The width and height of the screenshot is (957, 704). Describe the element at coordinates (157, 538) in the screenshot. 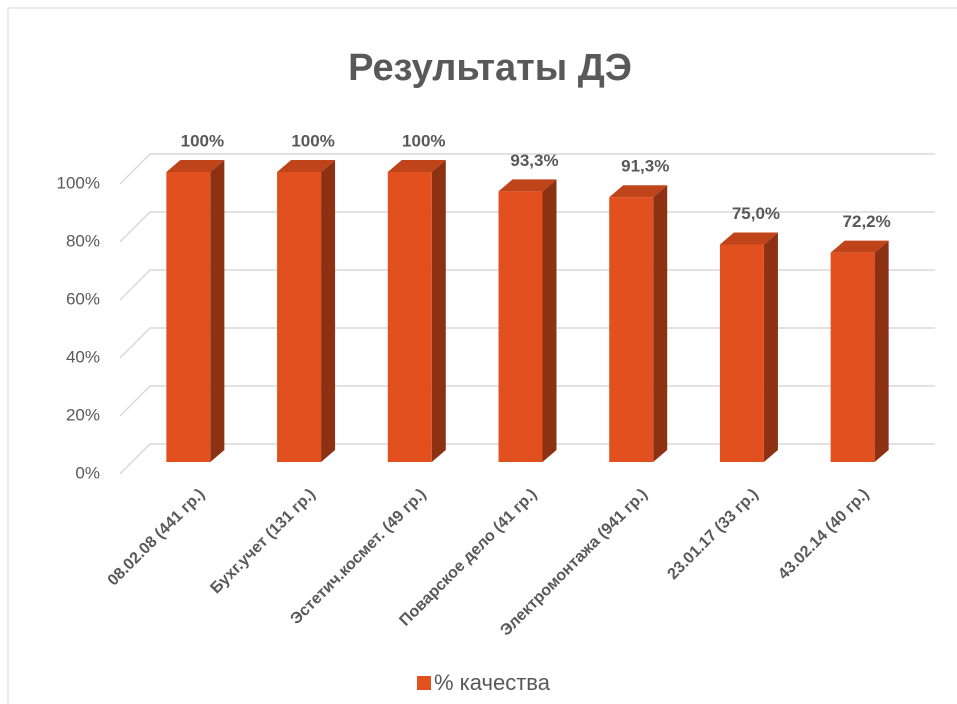

I see `x-tick-label: 08.02.08 (441 гр.)` at that location.